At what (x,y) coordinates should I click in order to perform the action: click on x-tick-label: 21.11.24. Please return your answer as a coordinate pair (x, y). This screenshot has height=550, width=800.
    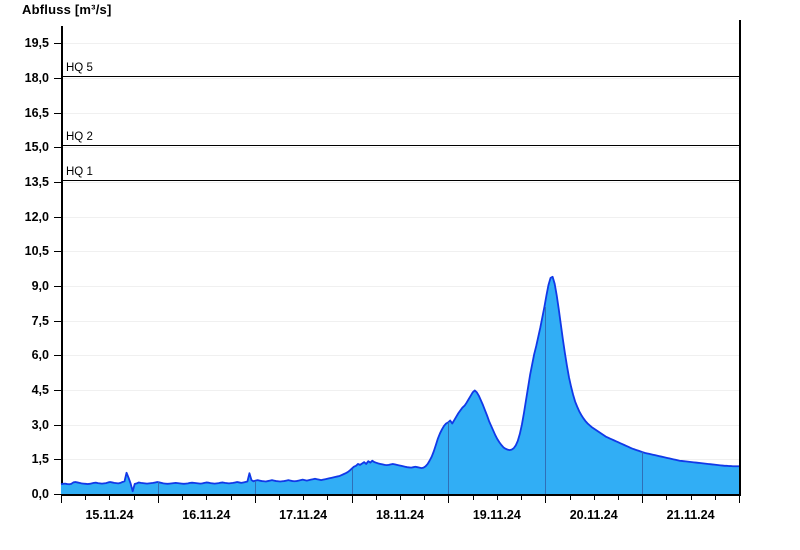
    Looking at the image, I should click on (690, 515).